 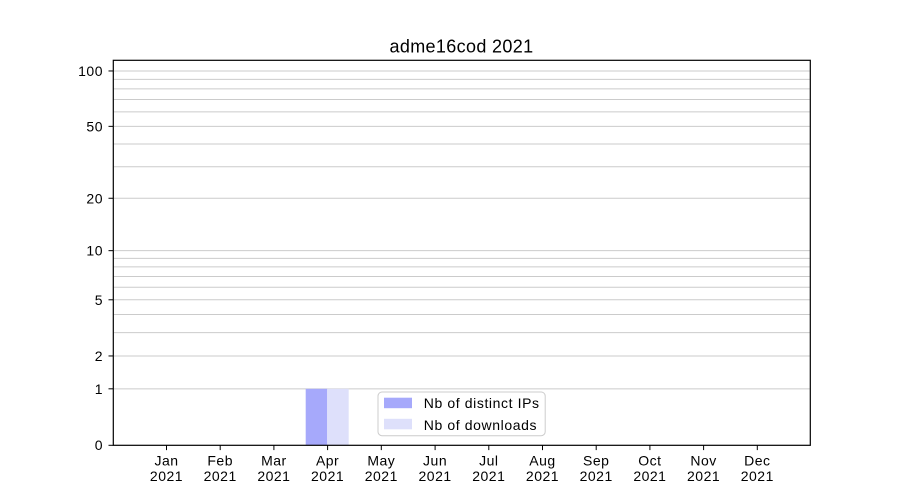 I want to click on svg-text: 0, so click(x=99, y=445).